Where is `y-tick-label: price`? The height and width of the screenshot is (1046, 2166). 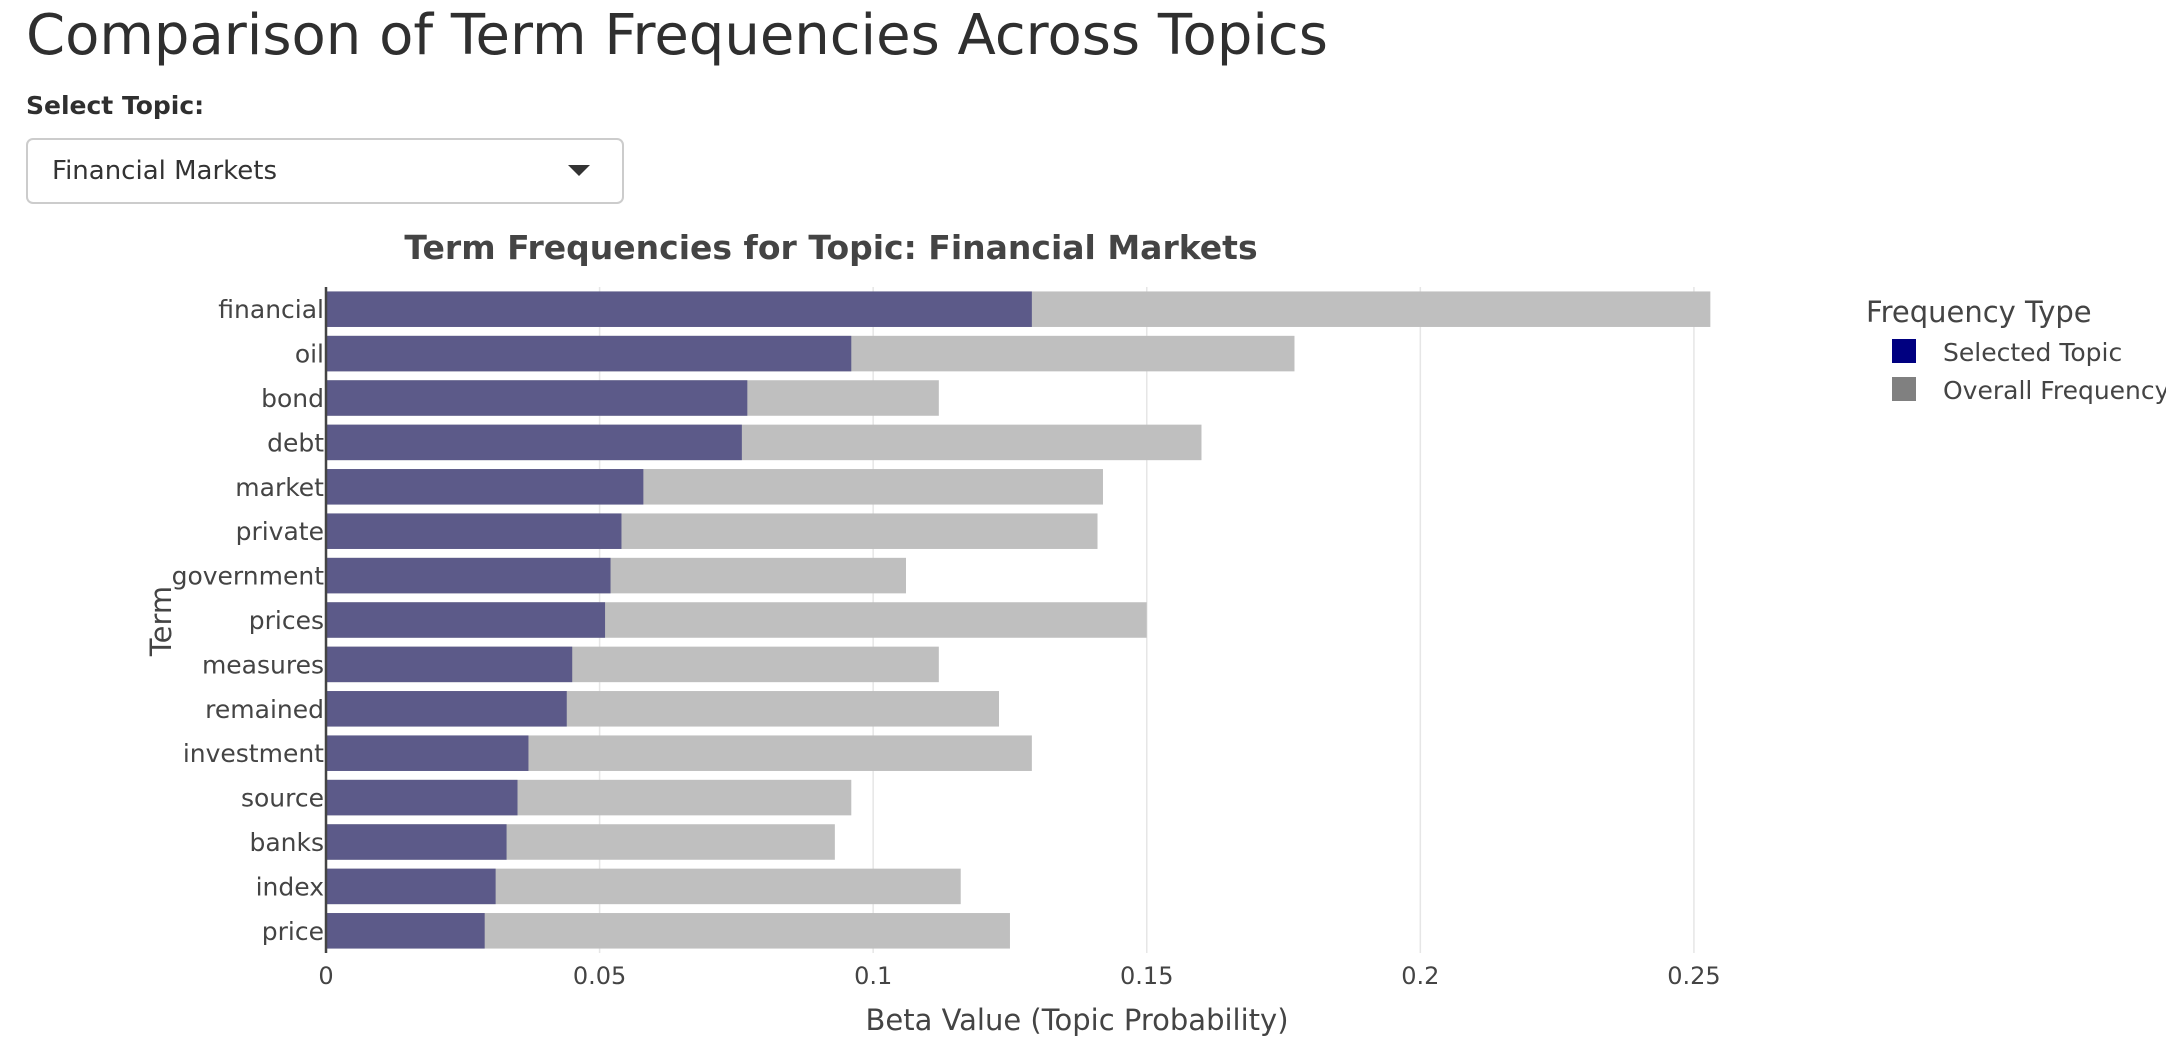
y-tick-label: price is located at coordinates (293, 931).